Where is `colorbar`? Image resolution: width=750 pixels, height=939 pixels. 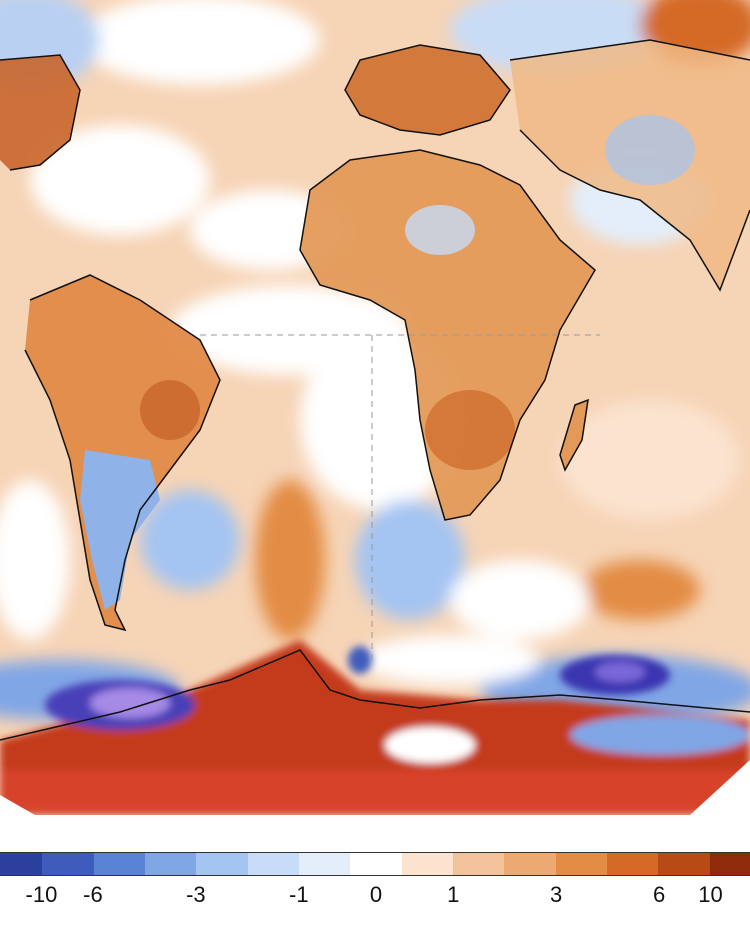 colorbar is located at coordinates (375, 864).